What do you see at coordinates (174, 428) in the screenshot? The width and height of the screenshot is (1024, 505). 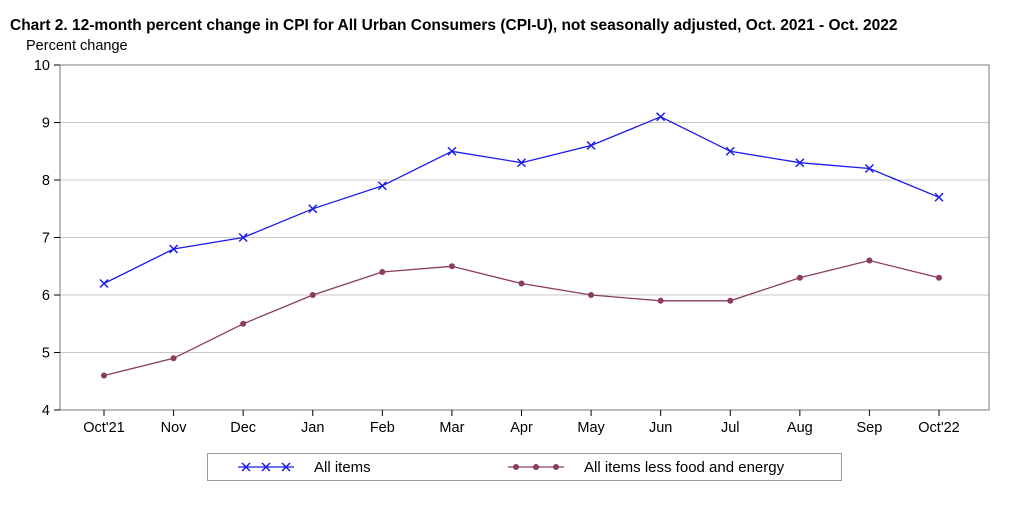 I see `x-tick-label-1: Nov` at bounding box center [174, 428].